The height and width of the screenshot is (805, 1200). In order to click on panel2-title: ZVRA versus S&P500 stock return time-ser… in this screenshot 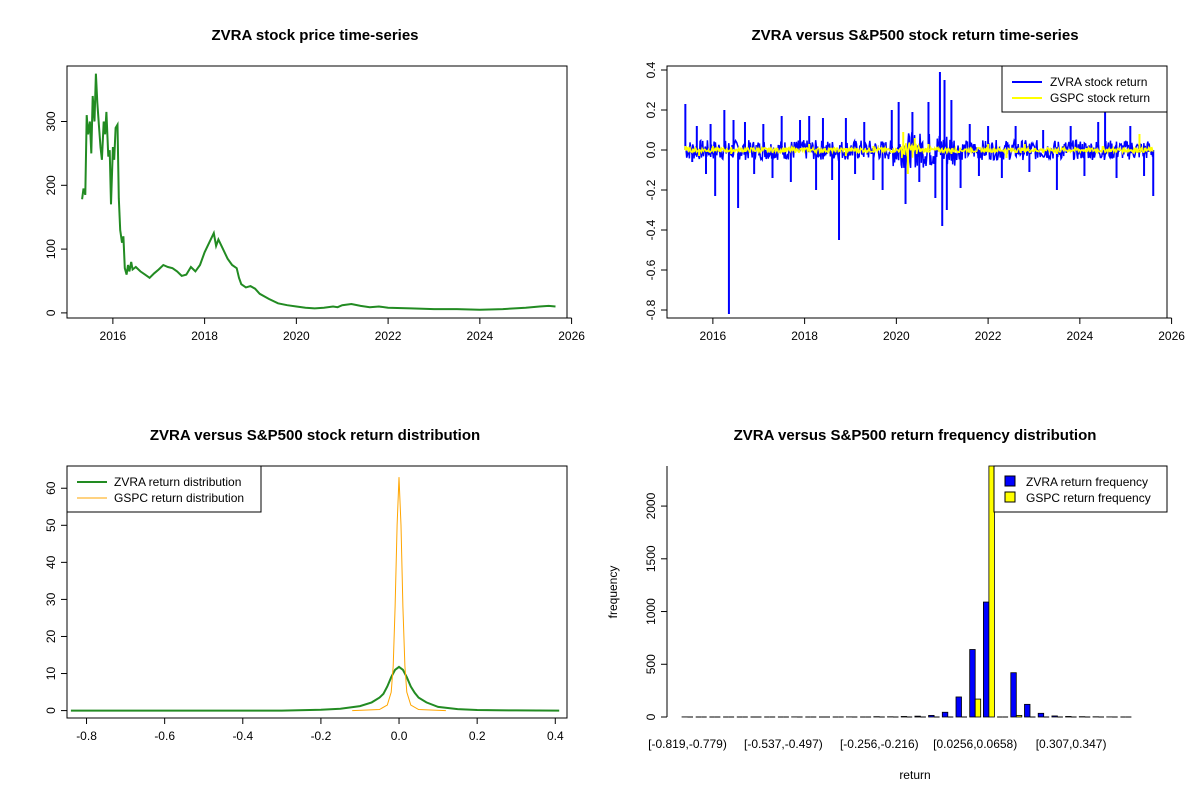, I will do `click(914, 35)`.